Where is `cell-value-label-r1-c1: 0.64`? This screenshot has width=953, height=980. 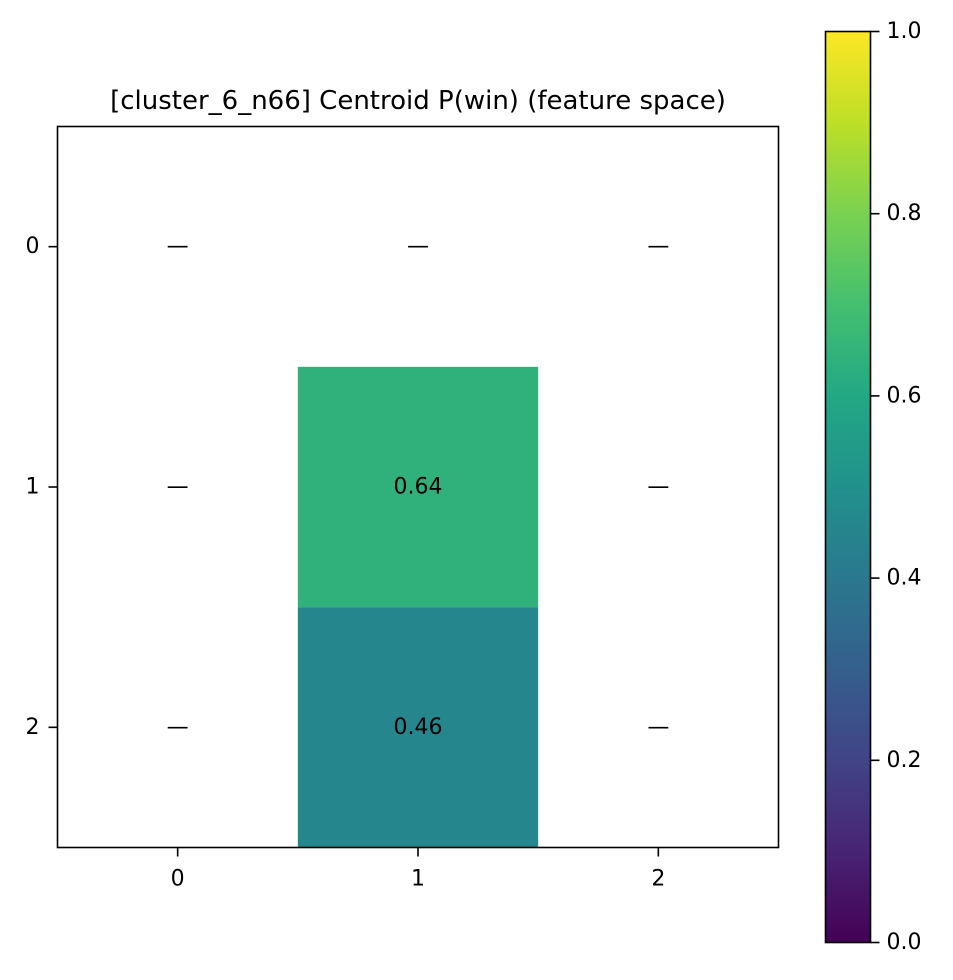 cell-value-label-r1-c1: 0.64 is located at coordinates (418, 487).